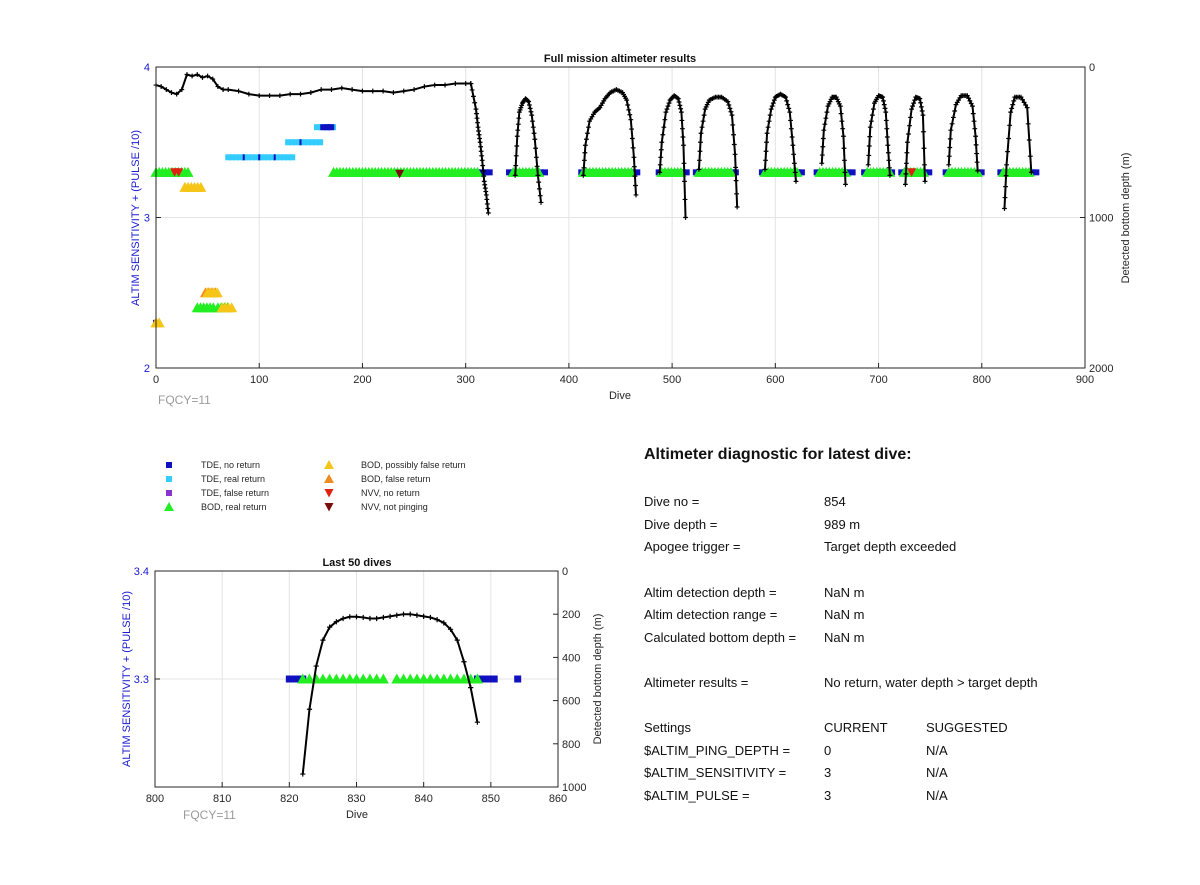 The height and width of the screenshot is (885, 1200). Describe the element at coordinates (731, 171) in the screenshot. I see `marker-bod_real` at that location.